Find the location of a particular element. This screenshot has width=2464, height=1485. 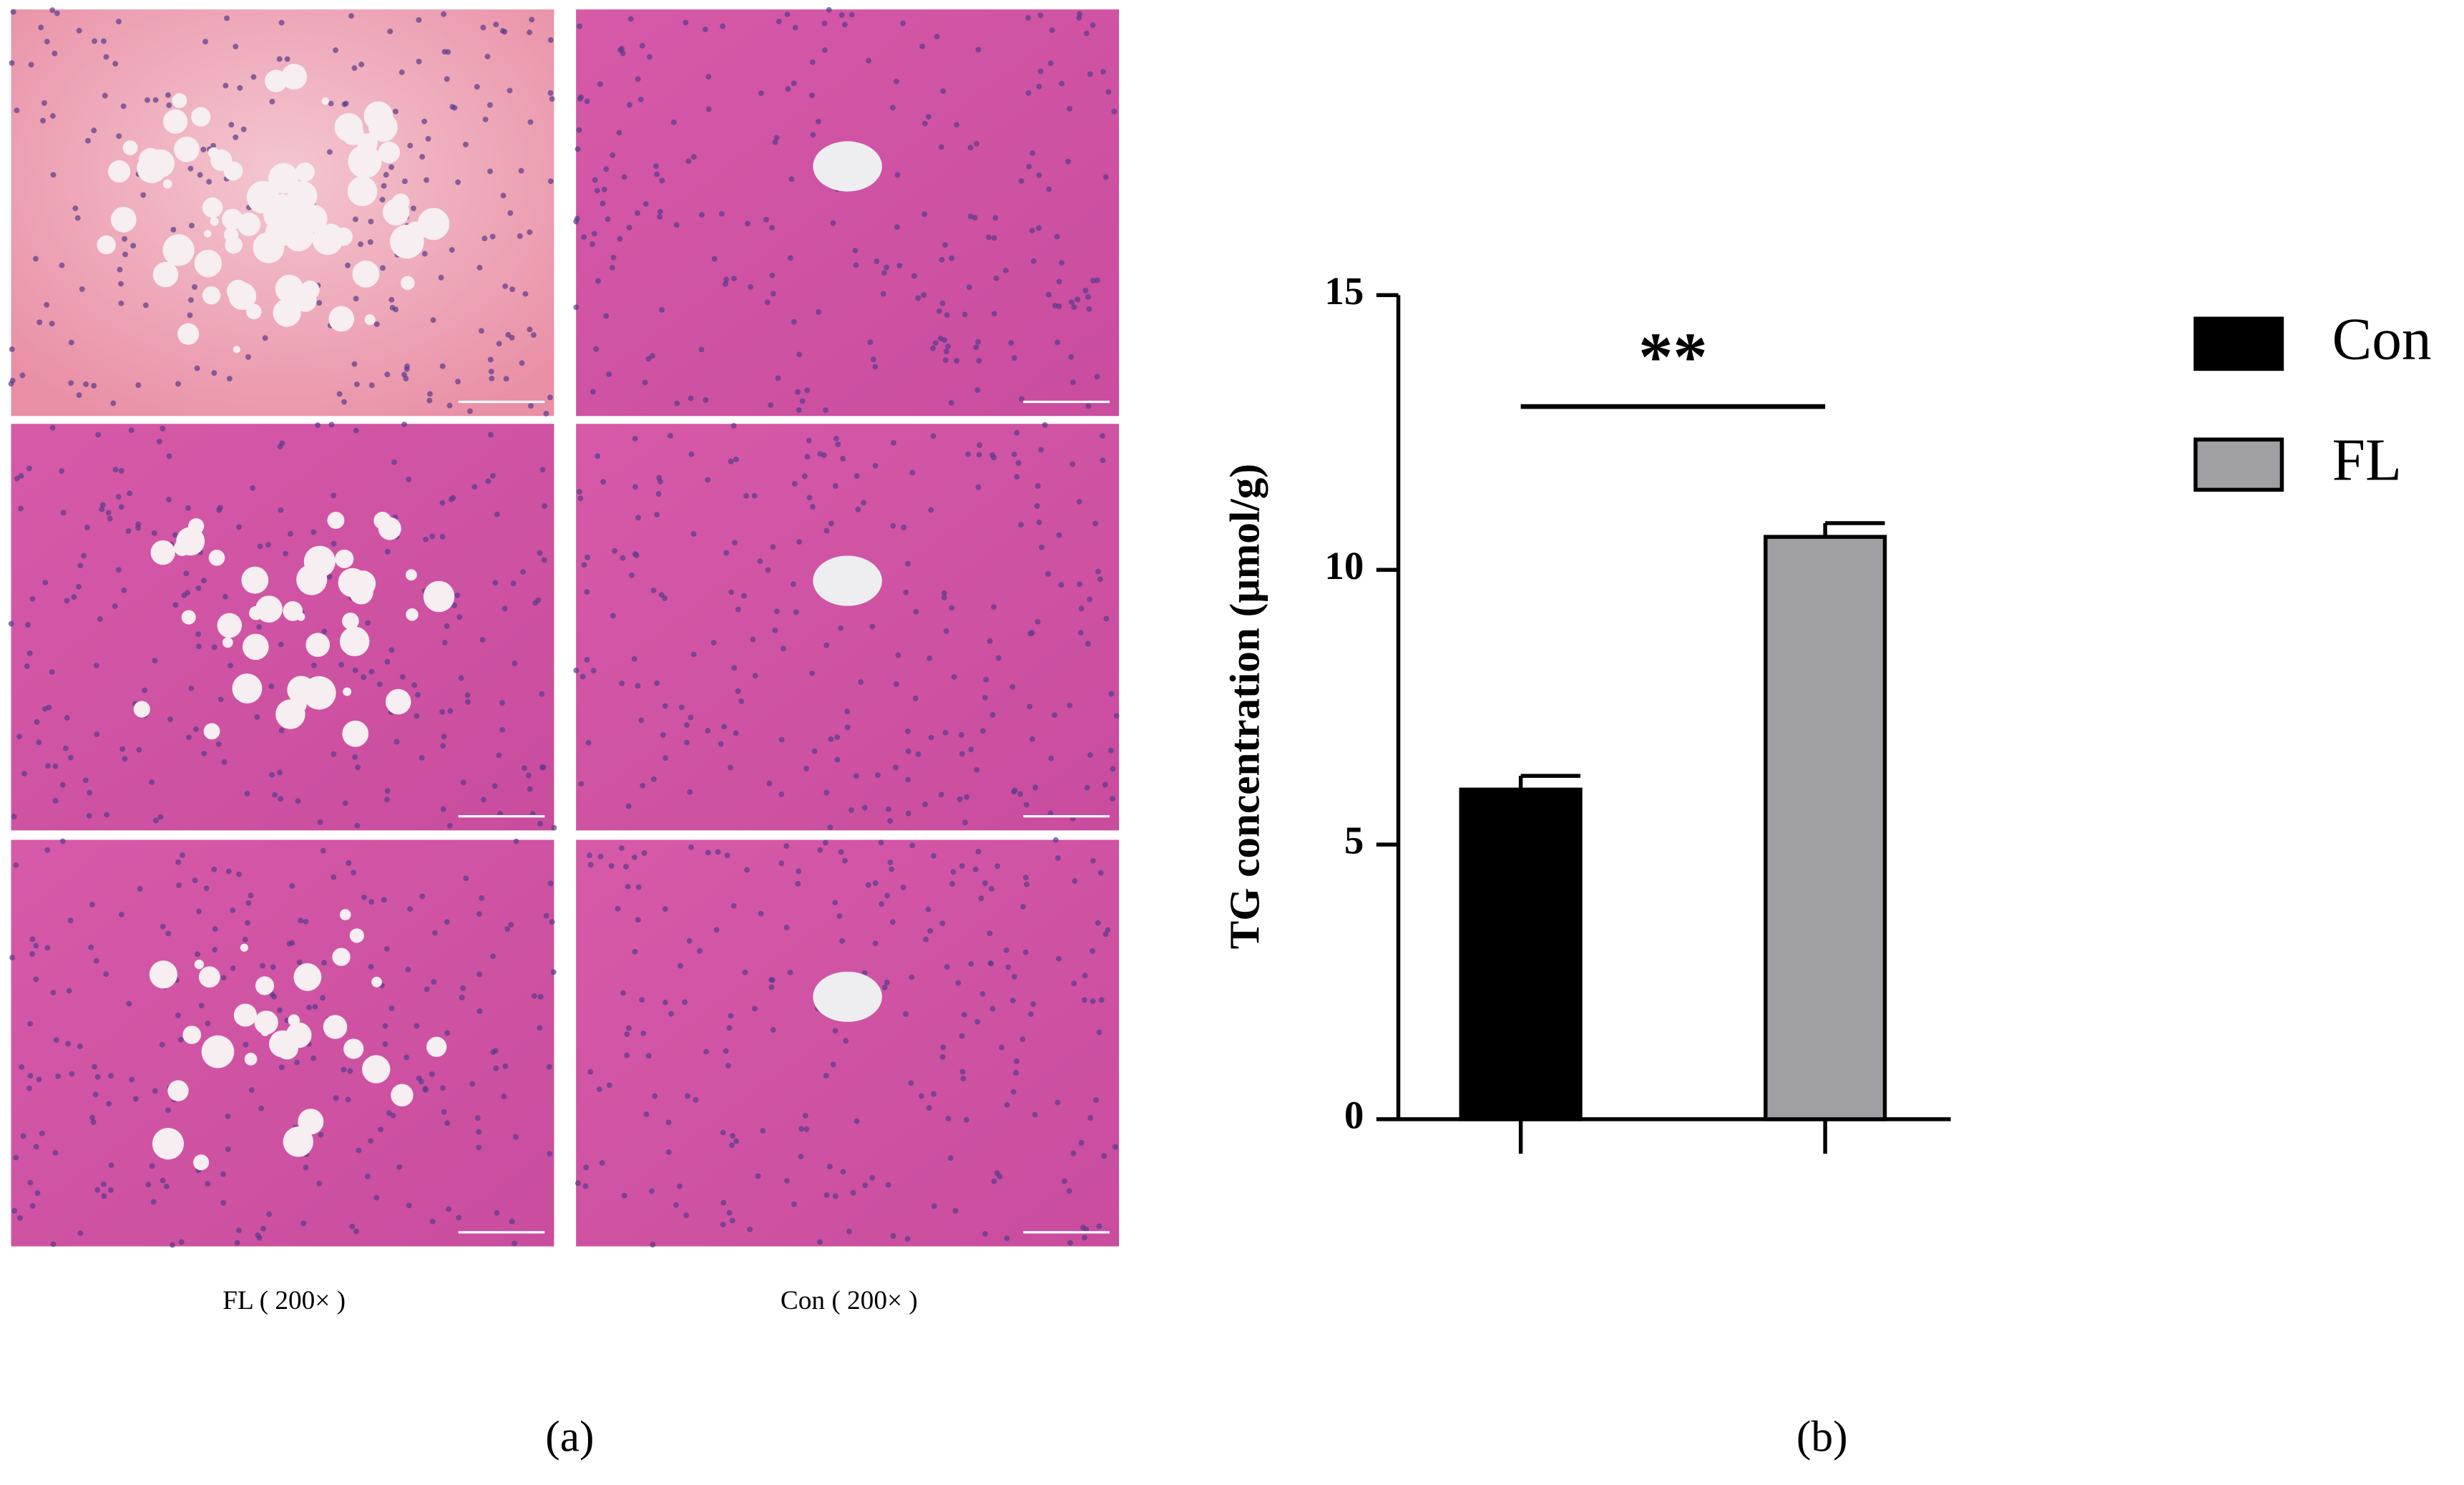

micrograph-bg is located at coordinates (848, 1043).